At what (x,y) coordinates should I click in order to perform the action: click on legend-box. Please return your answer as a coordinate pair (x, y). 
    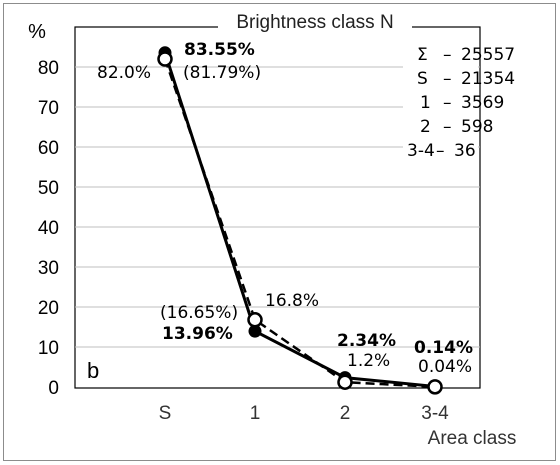
    Looking at the image, I should click on (440, 97).